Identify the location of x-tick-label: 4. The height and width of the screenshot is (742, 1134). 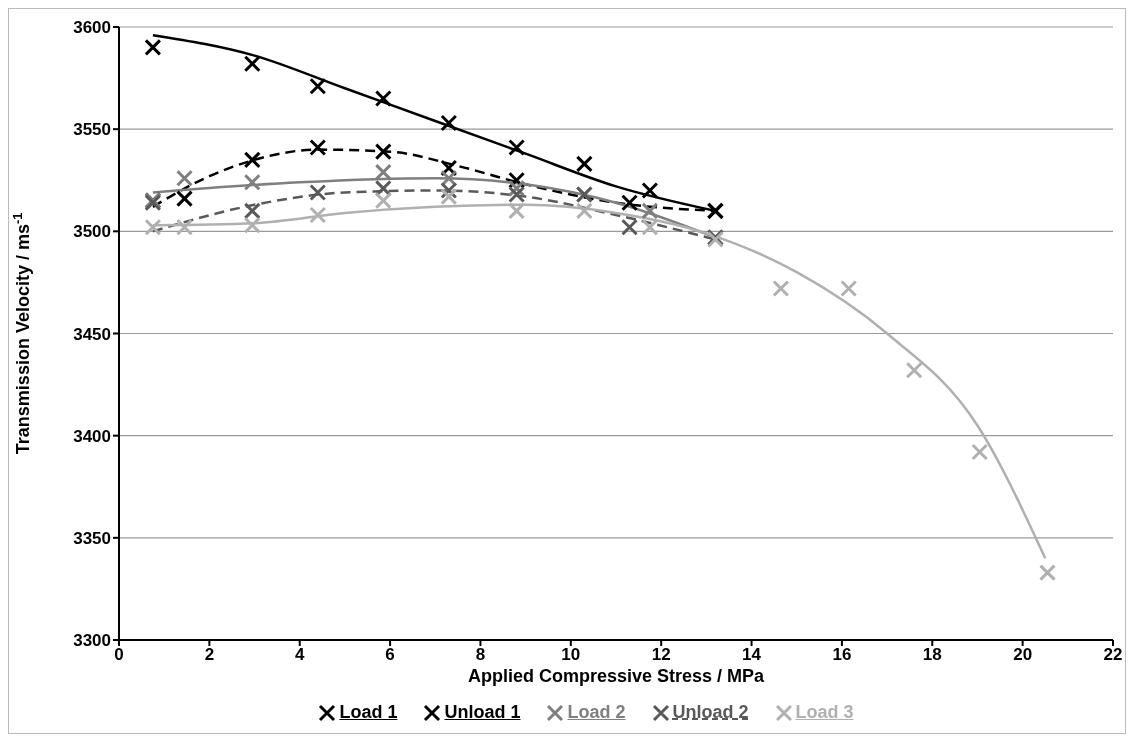
(299, 655).